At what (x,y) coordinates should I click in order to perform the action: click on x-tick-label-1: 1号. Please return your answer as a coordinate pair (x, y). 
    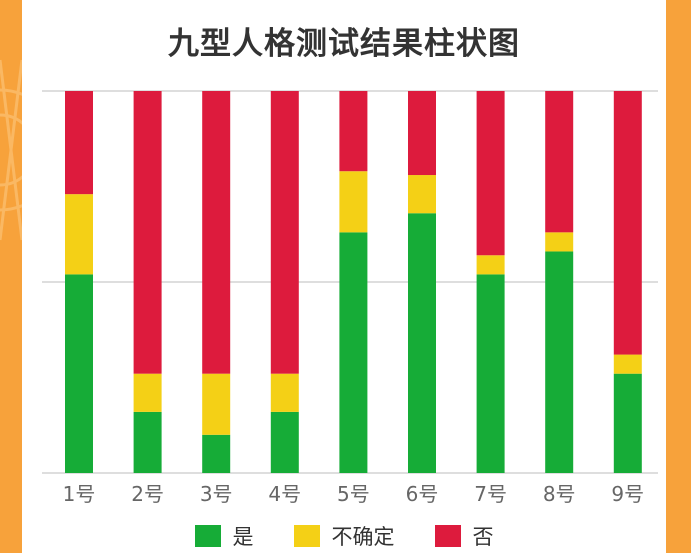
    Looking at the image, I should click on (79, 494).